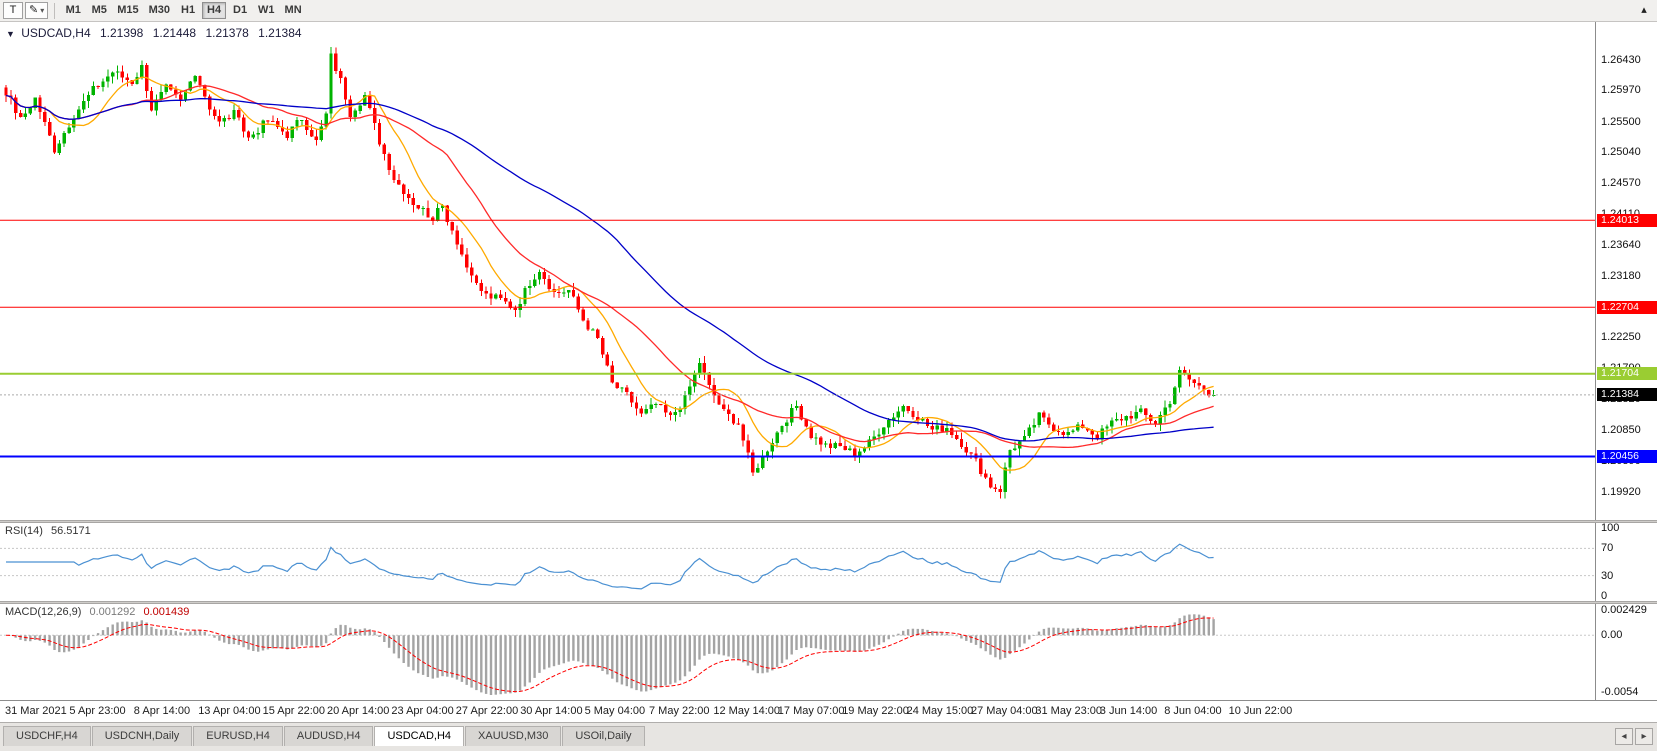 The image size is (1657, 751). What do you see at coordinates (1624, 609) in the screenshot?
I see `macd-level-label: 0.002429` at bounding box center [1624, 609].